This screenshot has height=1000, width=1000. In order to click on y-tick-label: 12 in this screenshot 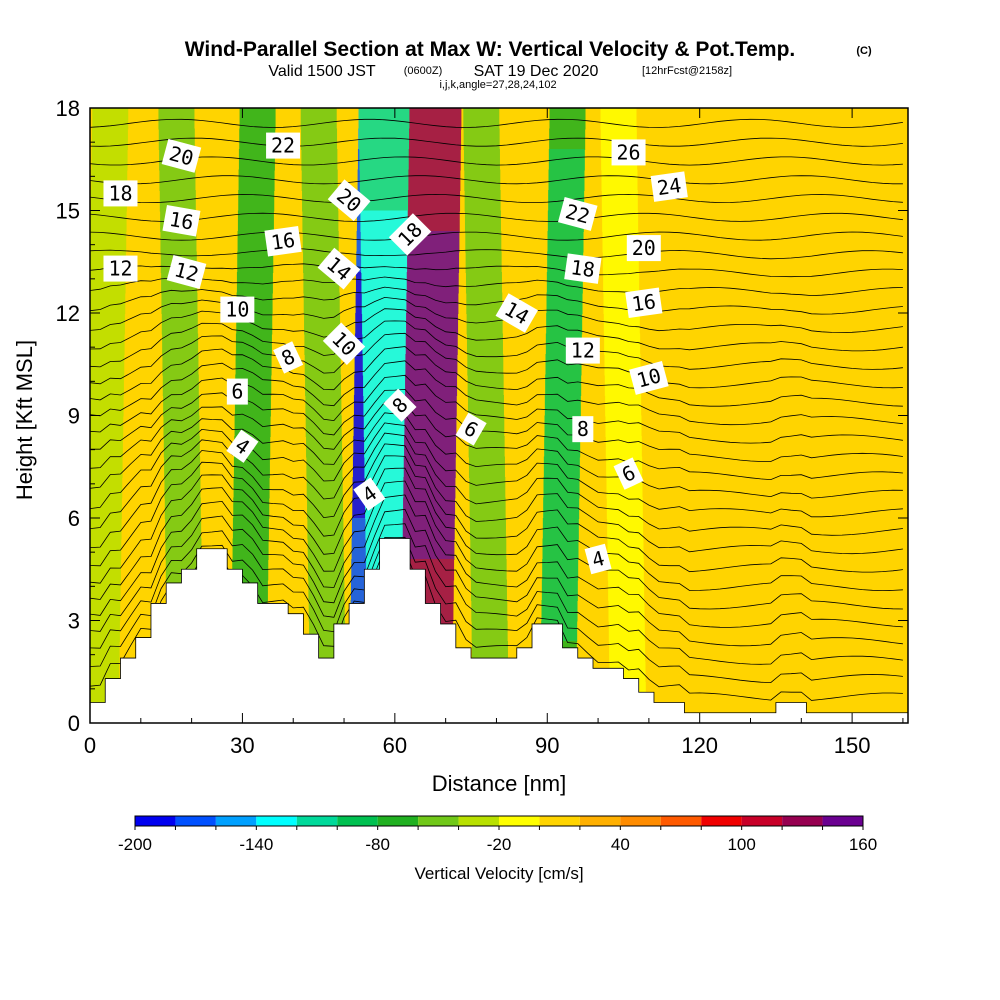, I will do `click(68, 313)`.